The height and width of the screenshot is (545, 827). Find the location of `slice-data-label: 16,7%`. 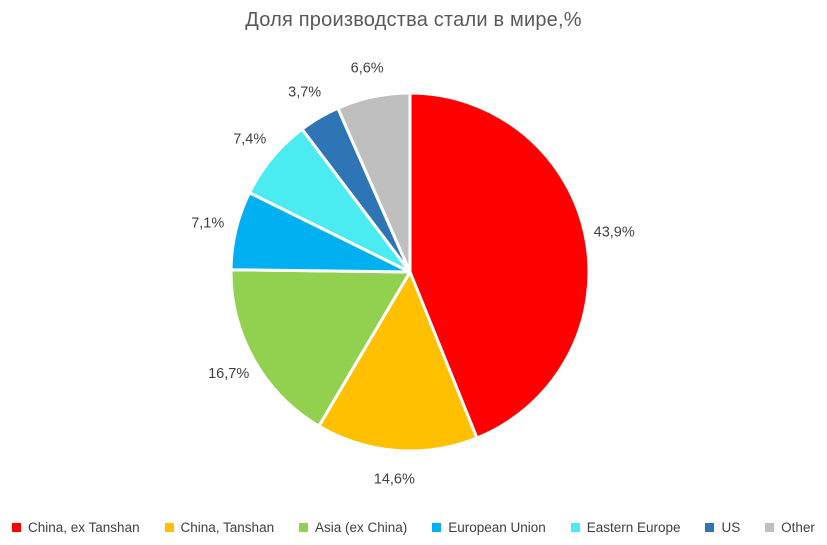

slice-data-label: 16,7% is located at coordinates (228, 374).